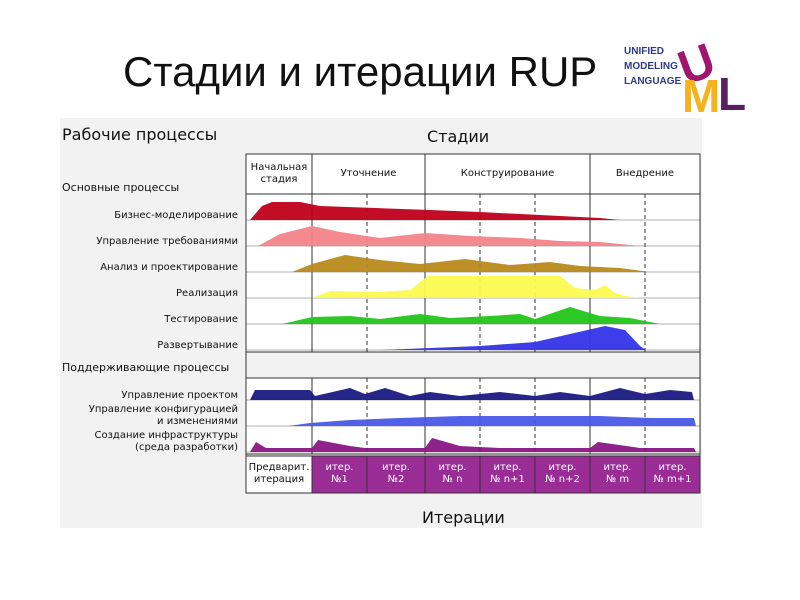 This screenshot has width=800, height=600. Describe the element at coordinates (701, 94) in the screenshot. I see `logo-letter-m: M` at that location.